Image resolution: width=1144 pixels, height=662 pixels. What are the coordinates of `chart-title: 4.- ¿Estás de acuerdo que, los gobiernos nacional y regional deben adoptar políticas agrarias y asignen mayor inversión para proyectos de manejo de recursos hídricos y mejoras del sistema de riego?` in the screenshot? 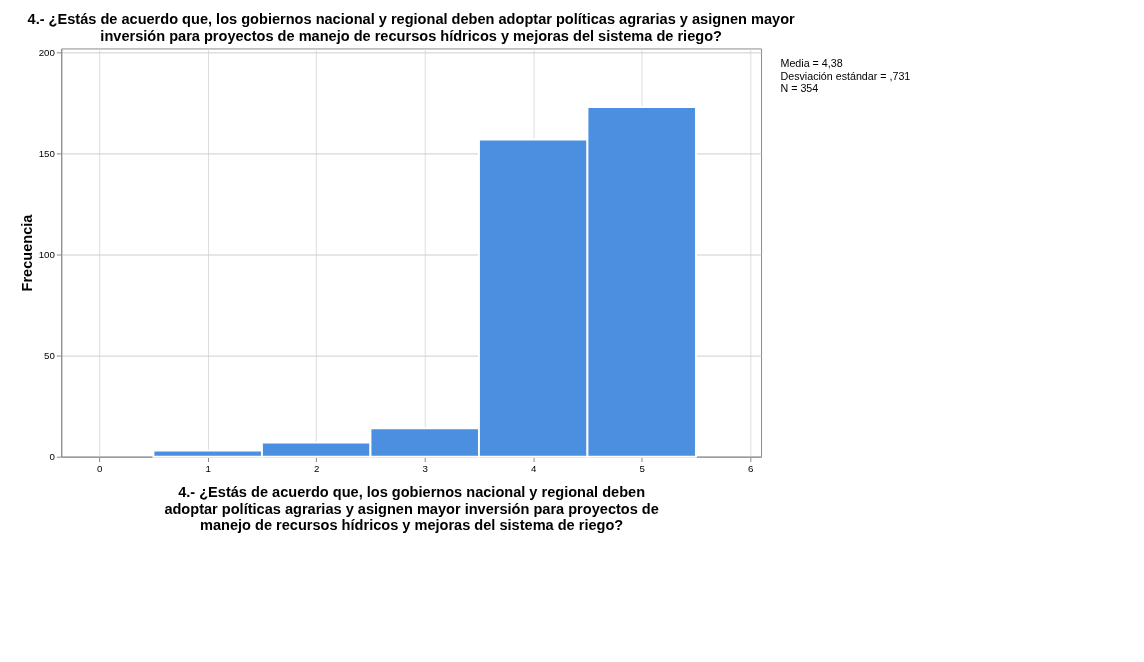 It's located at (411, 27).